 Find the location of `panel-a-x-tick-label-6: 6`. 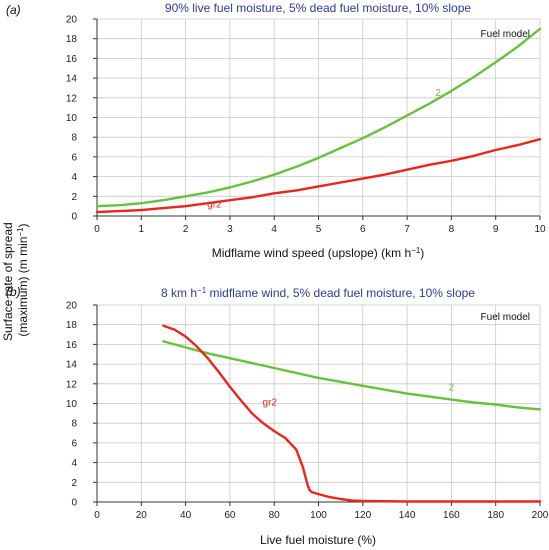

panel-a-x-tick-label-6: 6 is located at coordinates (363, 229).